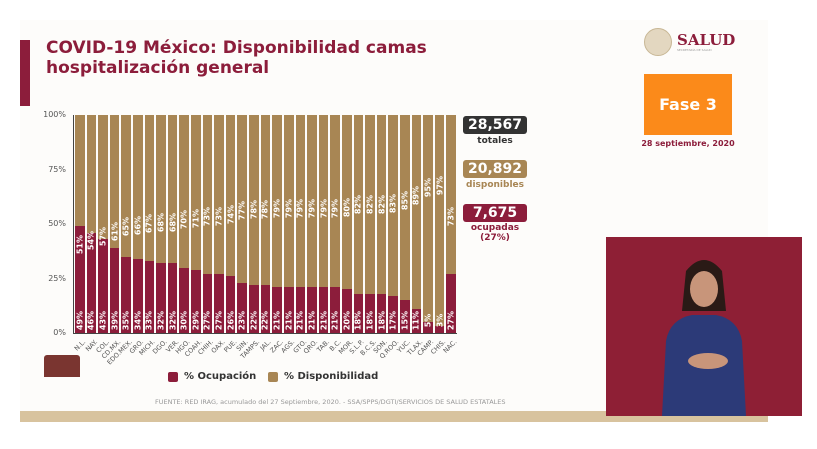 The height and width of the screenshot is (449, 817). Describe the element at coordinates (495, 131) in the screenshot. I see `stat-totales: 28,567 totales` at that location.